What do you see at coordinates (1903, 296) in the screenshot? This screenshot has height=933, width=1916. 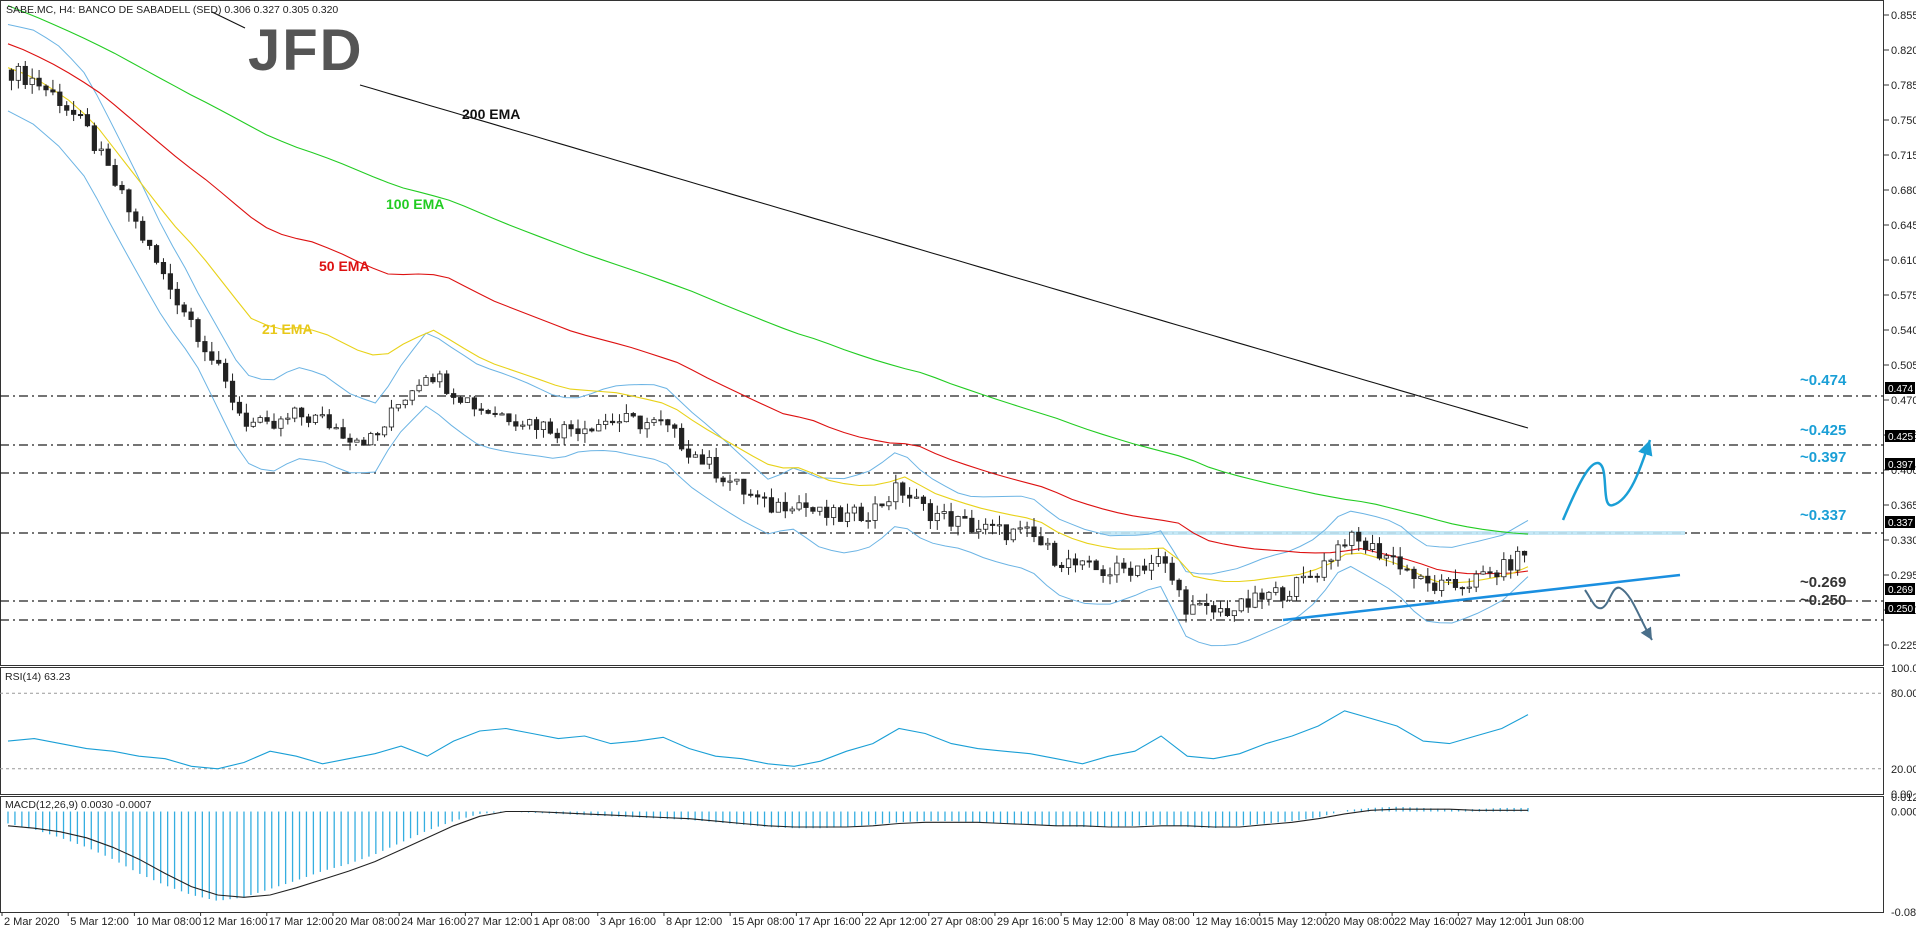 I see `price-tick-label: 0.575` at bounding box center [1903, 296].